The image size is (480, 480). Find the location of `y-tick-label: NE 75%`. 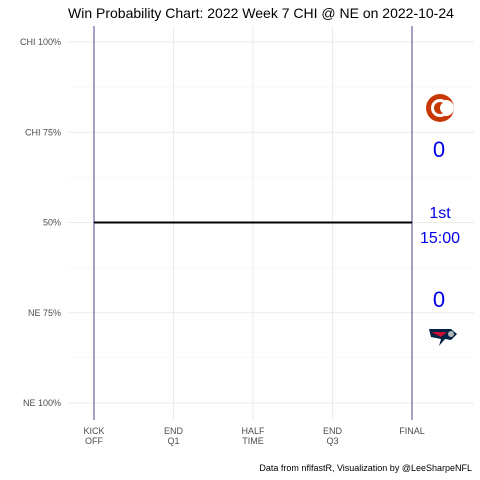

y-tick-label: NE 75% is located at coordinates (44, 313).